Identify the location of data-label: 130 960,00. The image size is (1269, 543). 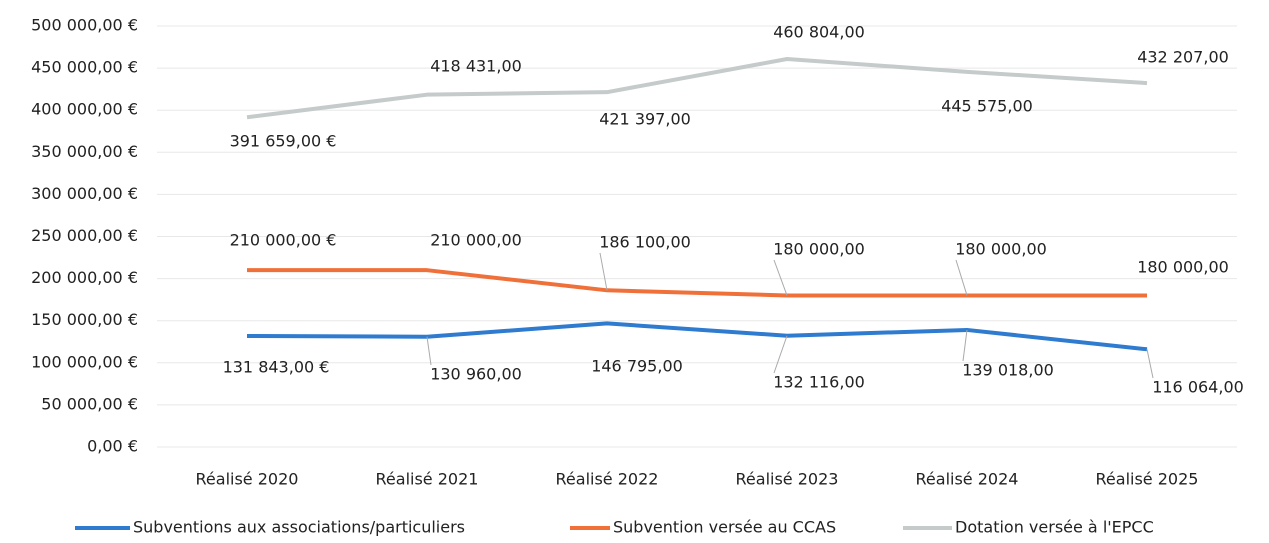
(476, 374).